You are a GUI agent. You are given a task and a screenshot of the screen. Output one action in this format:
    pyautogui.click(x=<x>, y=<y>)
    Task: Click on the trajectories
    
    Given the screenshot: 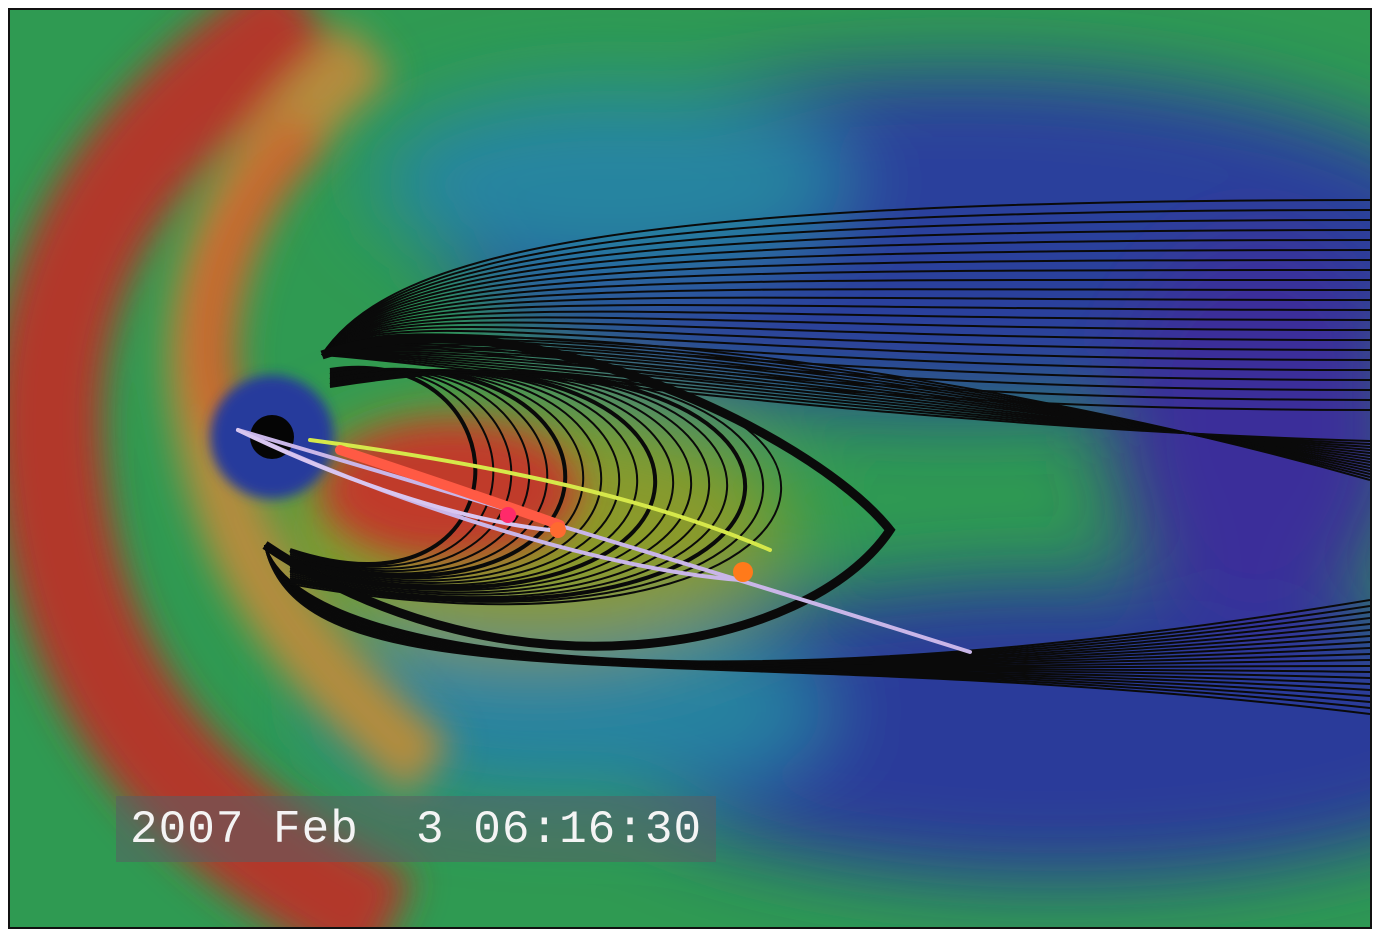 What is the action you would take?
    pyautogui.click(x=604, y=541)
    